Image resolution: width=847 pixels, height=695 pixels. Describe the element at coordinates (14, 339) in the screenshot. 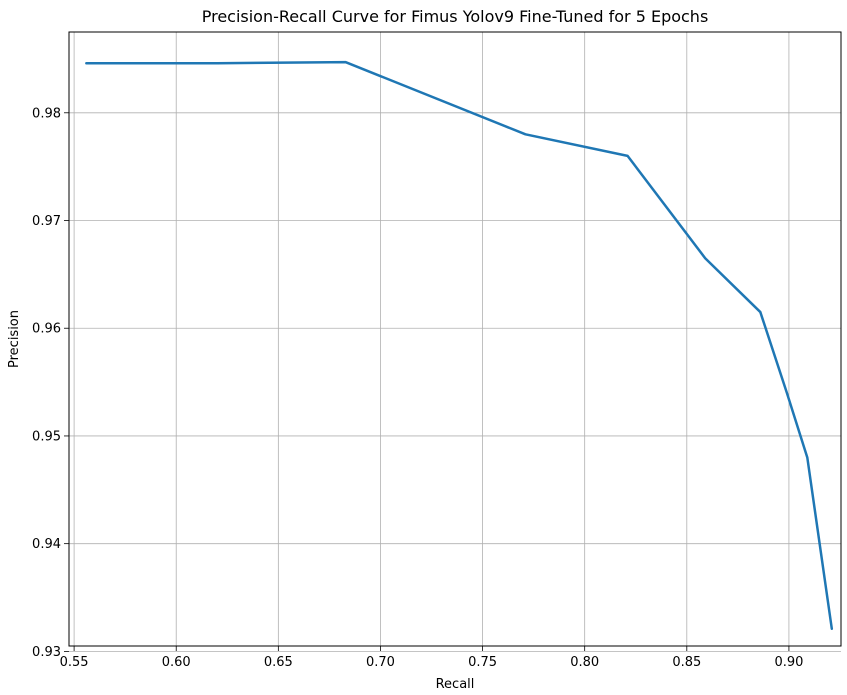

I see `y-axis-title: Precision` at that location.